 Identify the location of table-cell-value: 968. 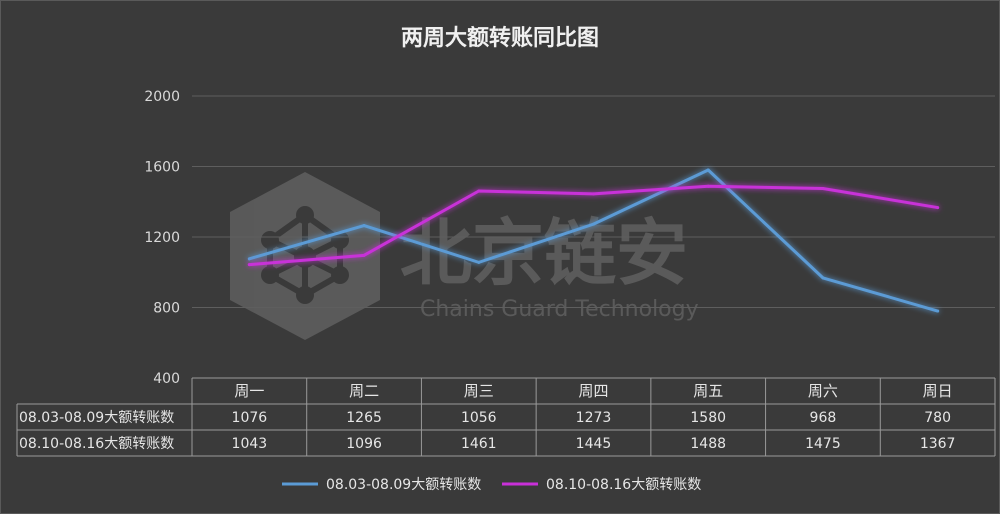
(823, 418).